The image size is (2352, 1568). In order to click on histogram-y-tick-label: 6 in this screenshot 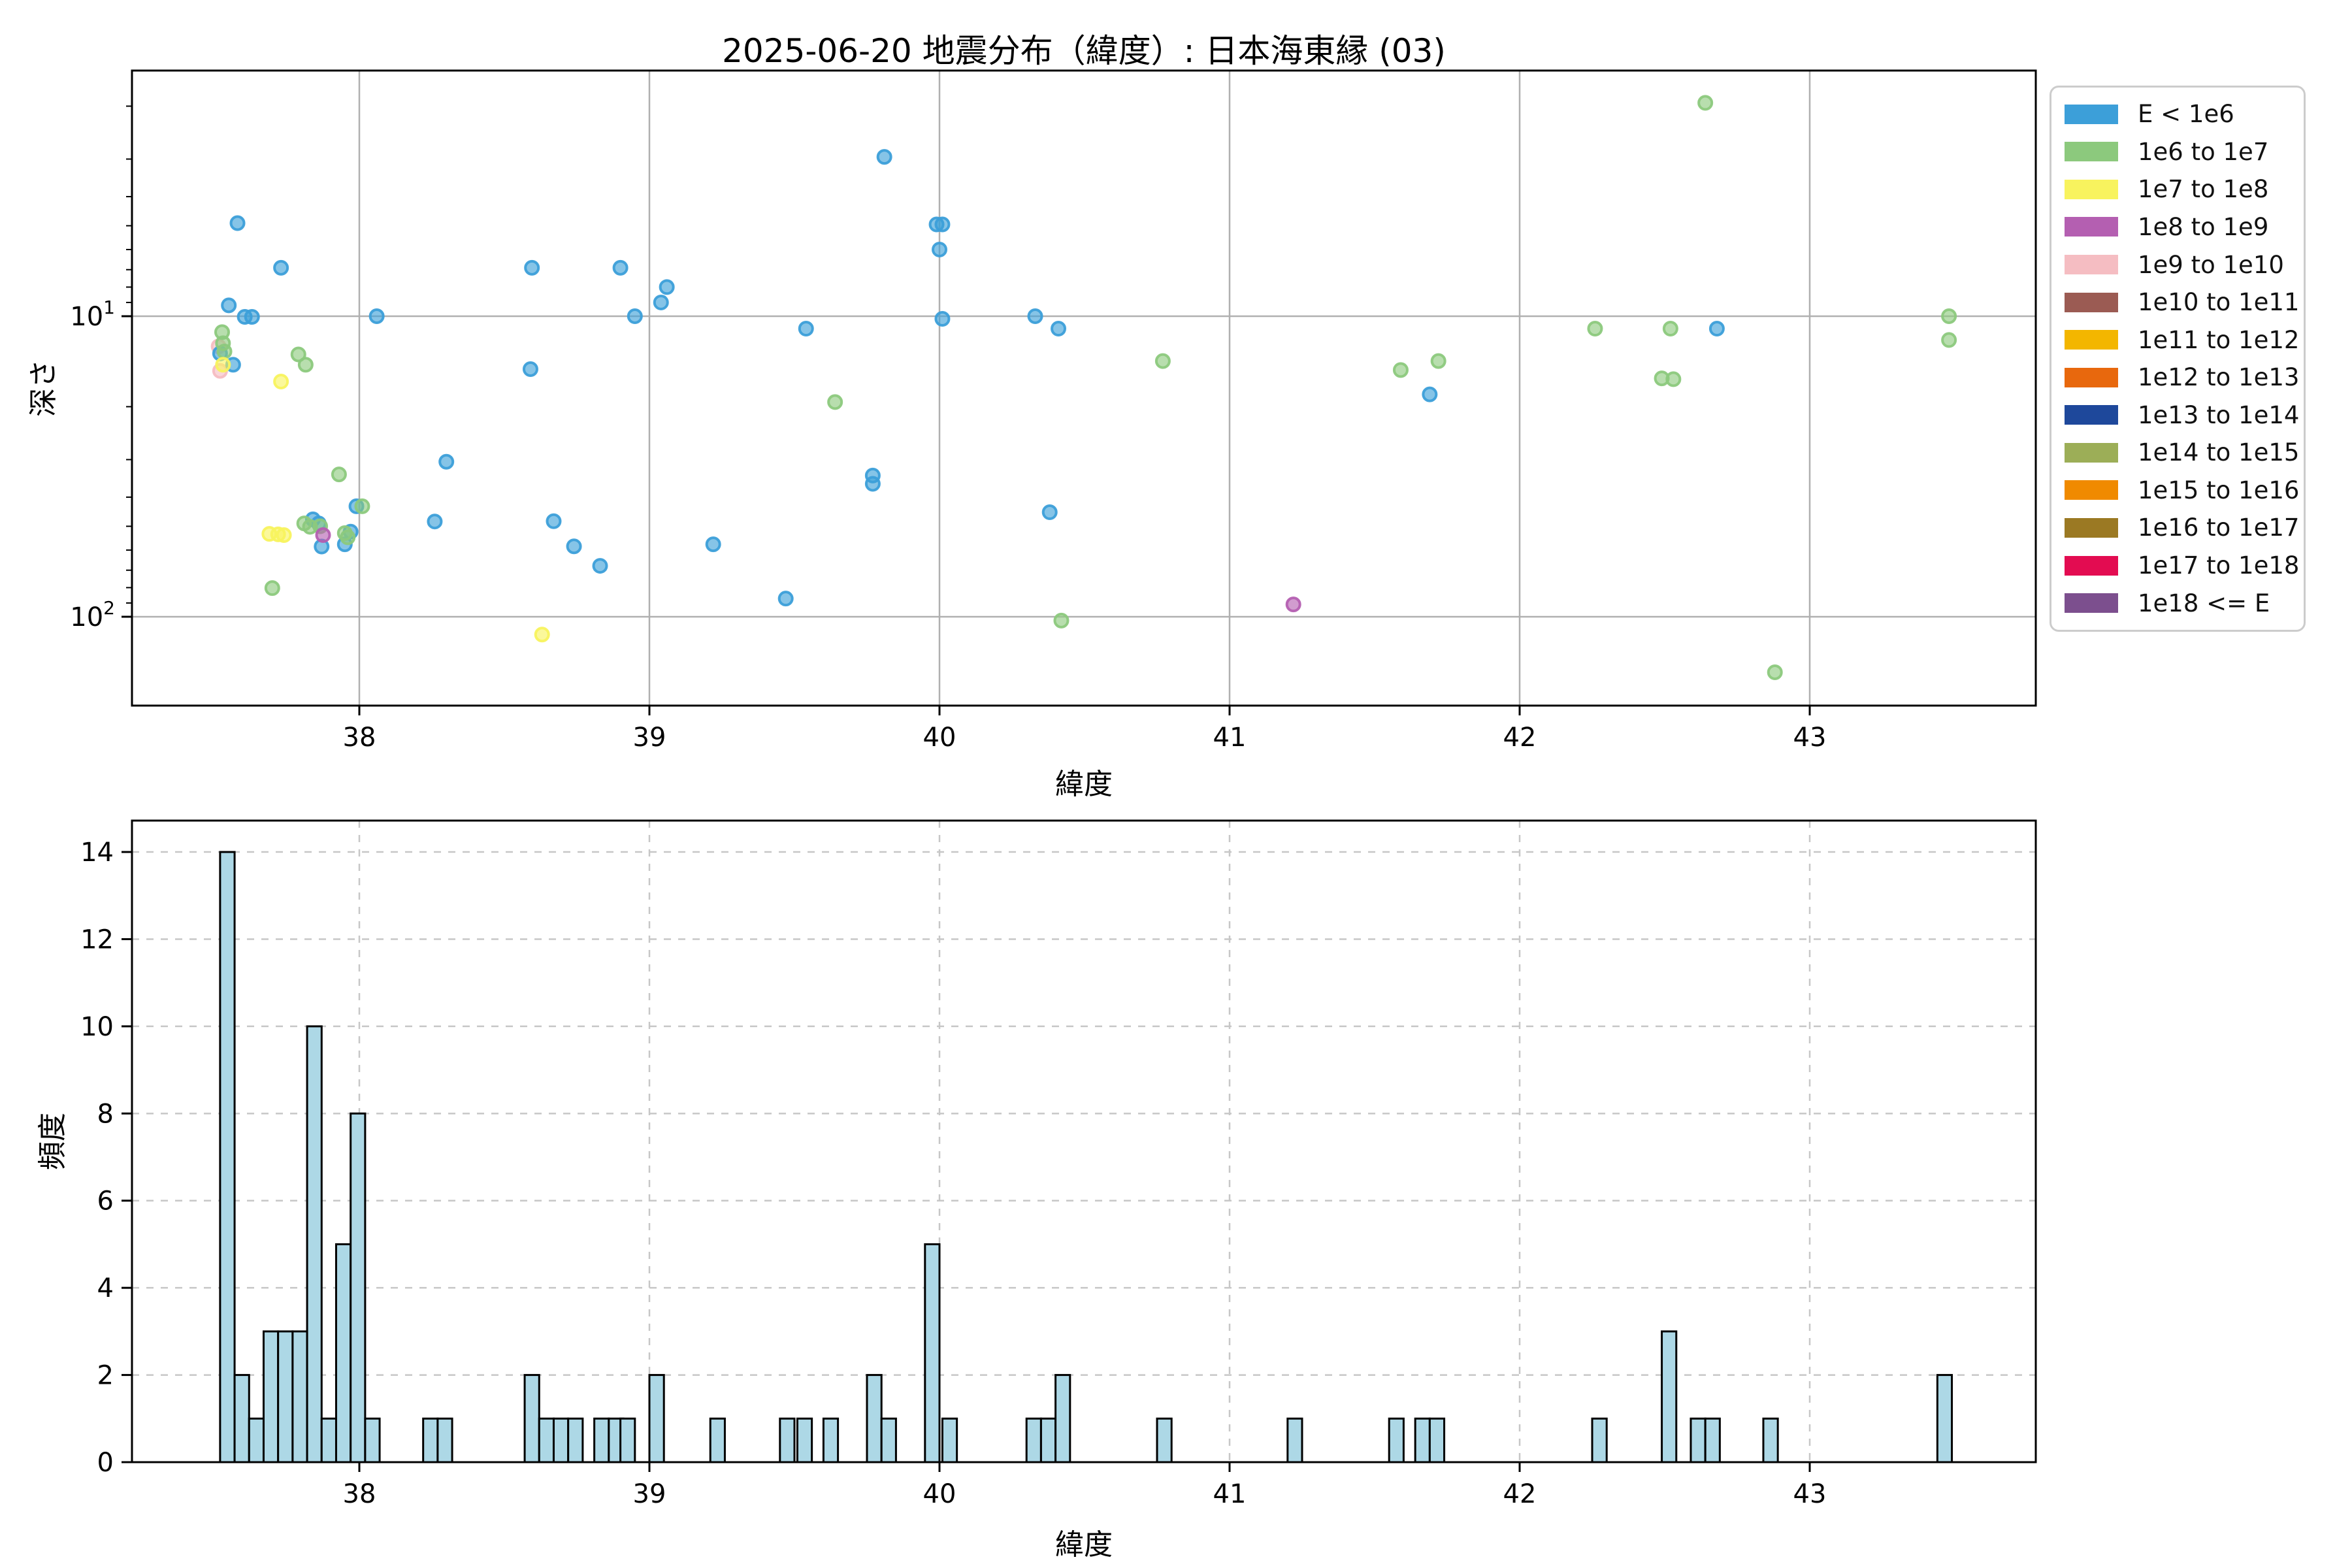, I will do `click(105, 1201)`.